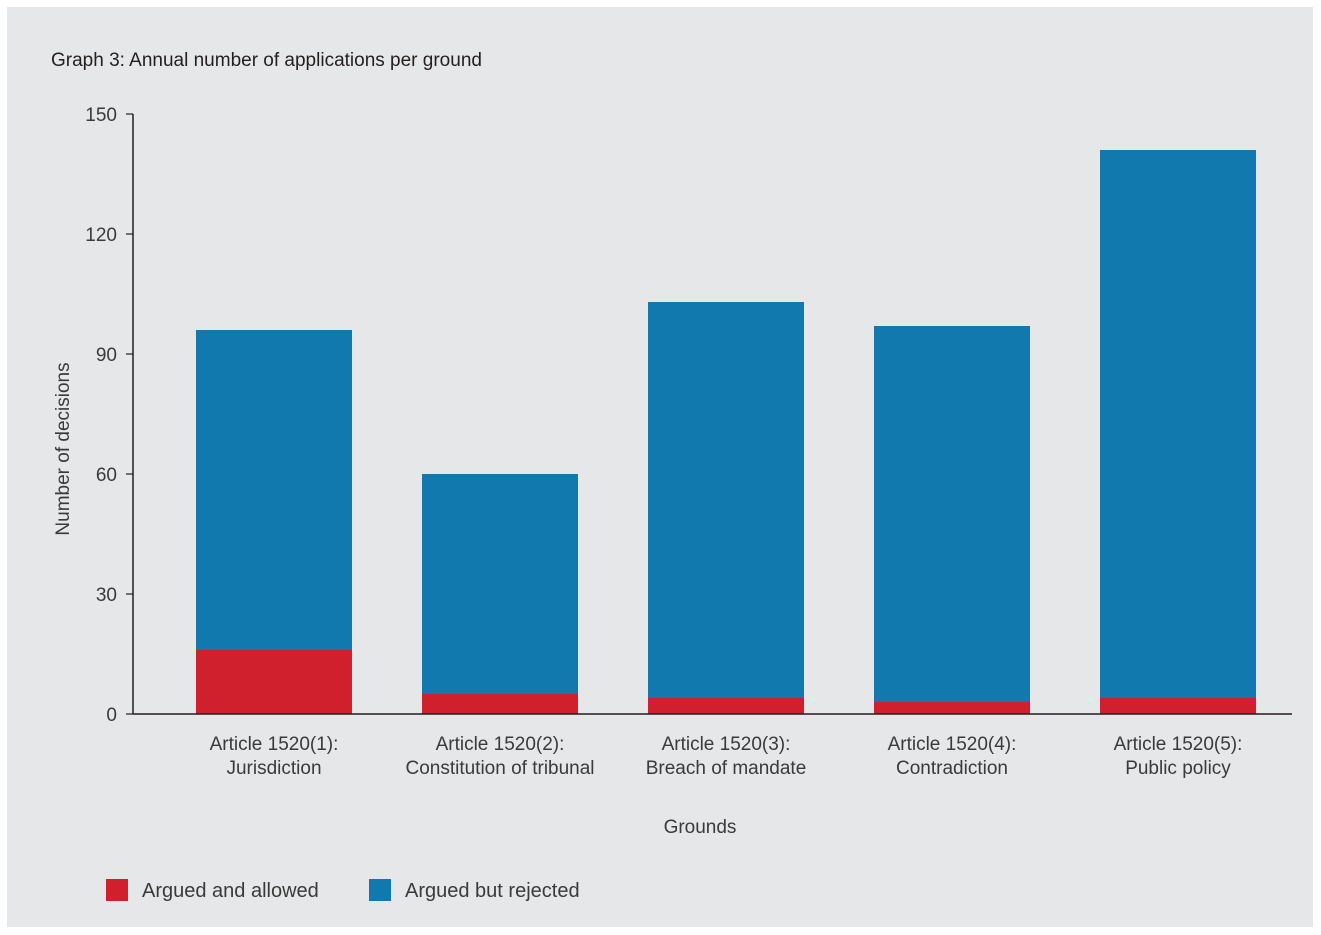 This screenshot has width=1321, height=935. What do you see at coordinates (499, 768) in the screenshot?
I see `x-category-label: Constitution of tribunal` at bounding box center [499, 768].